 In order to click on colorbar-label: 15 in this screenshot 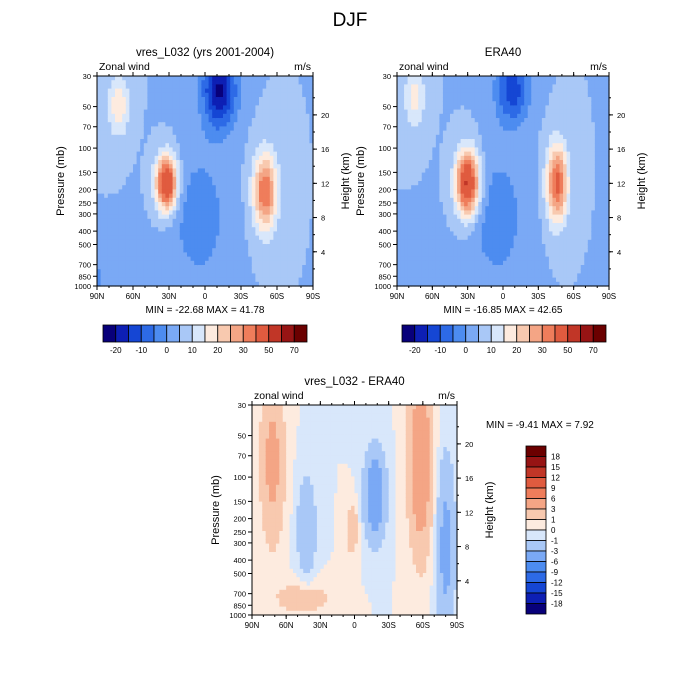, I will do `click(555, 467)`.